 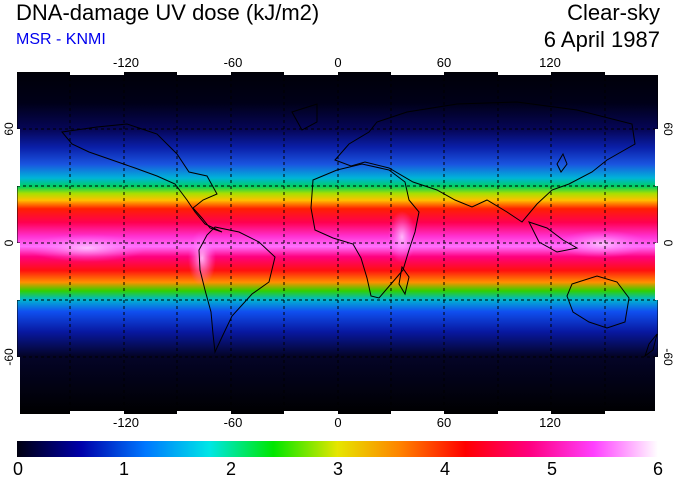 I want to click on lat-tick-right-0: 0, so click(x=668, y=243).